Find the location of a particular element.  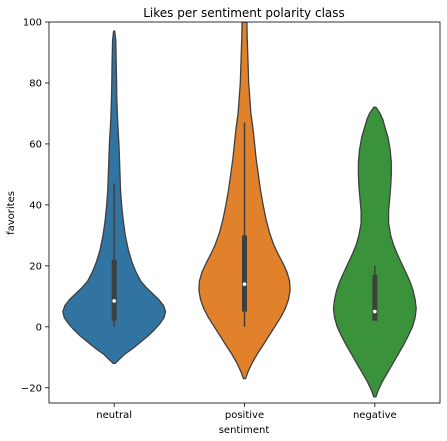

iqr-box-positive is located at coordinates (244, 273).